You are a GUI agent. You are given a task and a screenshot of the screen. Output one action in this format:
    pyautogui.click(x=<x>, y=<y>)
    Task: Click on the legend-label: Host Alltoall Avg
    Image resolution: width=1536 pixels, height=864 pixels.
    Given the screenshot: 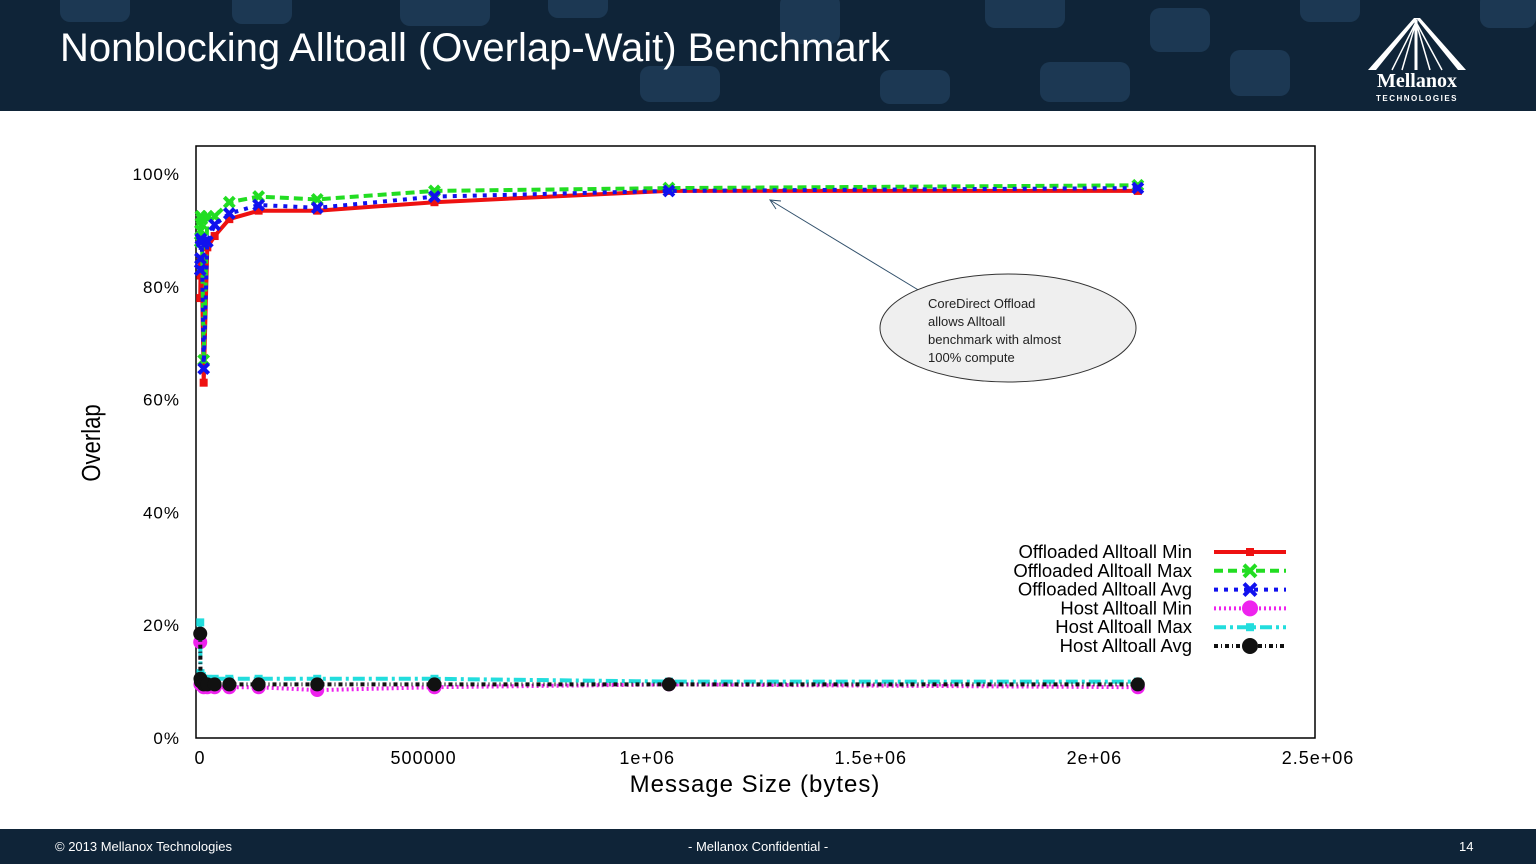 What is the action you would take?
    pyautogui.click(x=1126, y=645)
    